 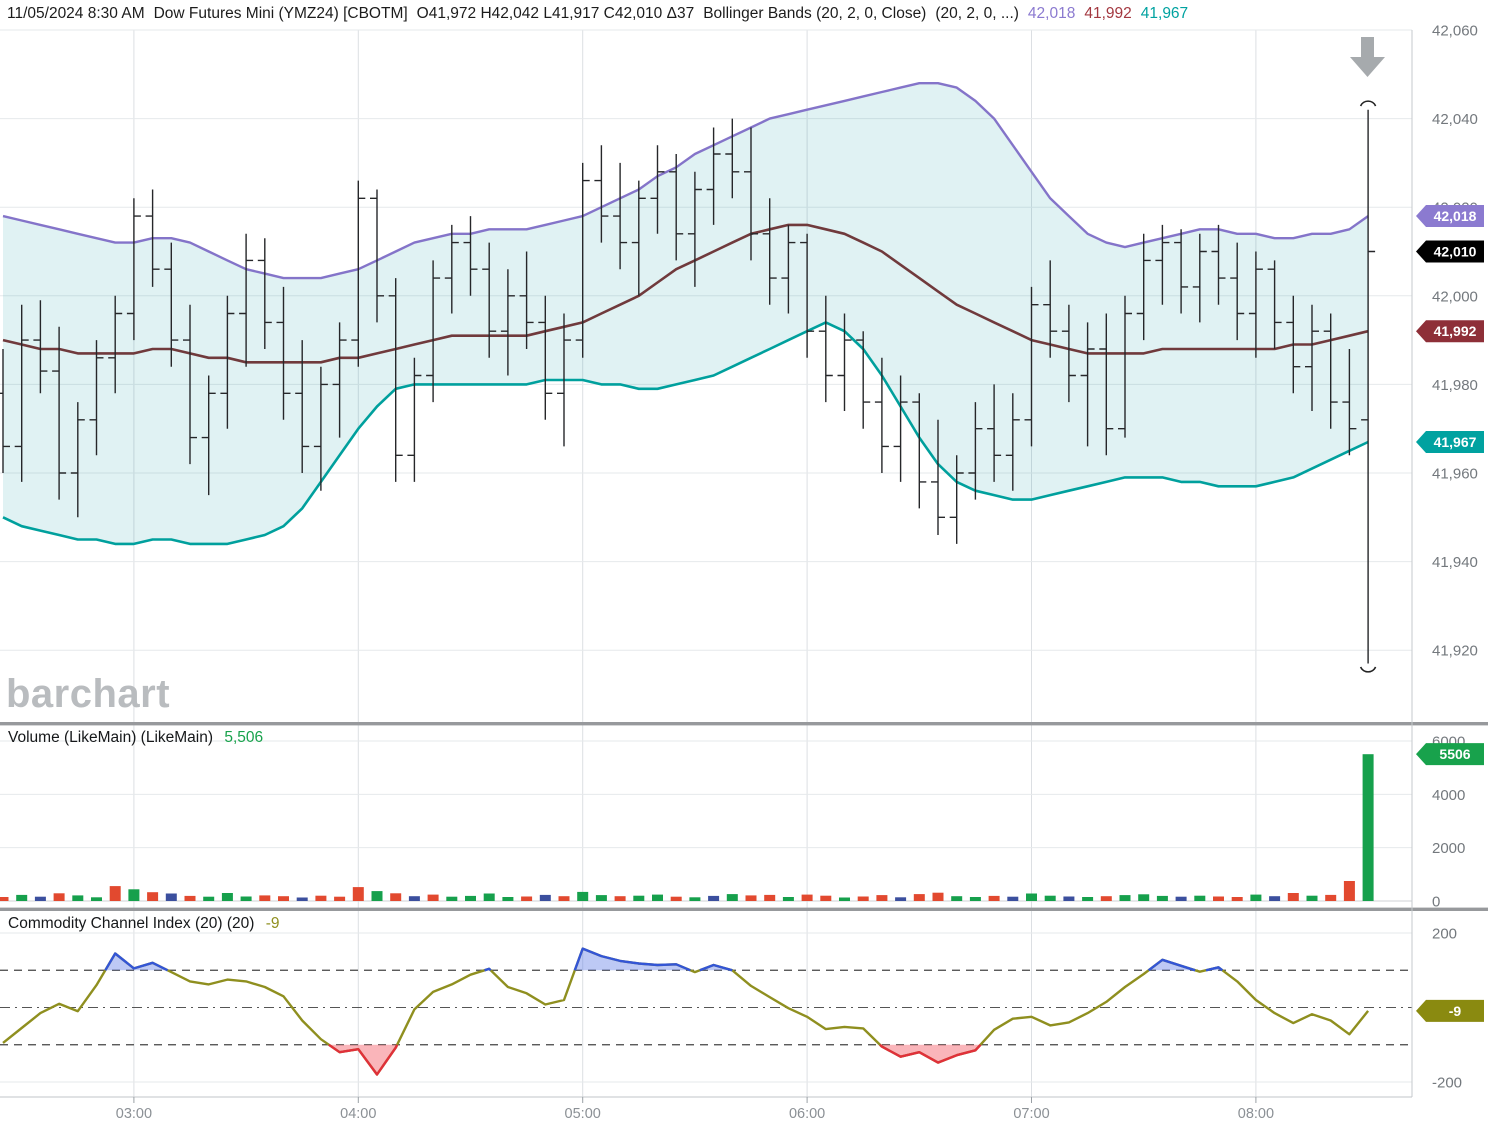 I want to click on lower-band-tag: 41,967, so click(x=1450, y=441).